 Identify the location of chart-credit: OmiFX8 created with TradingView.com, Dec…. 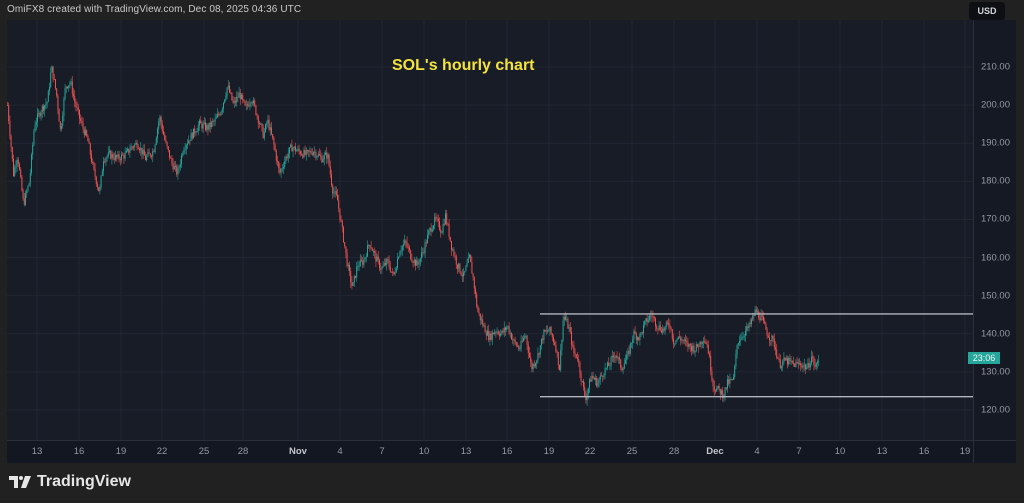
(154, 9).